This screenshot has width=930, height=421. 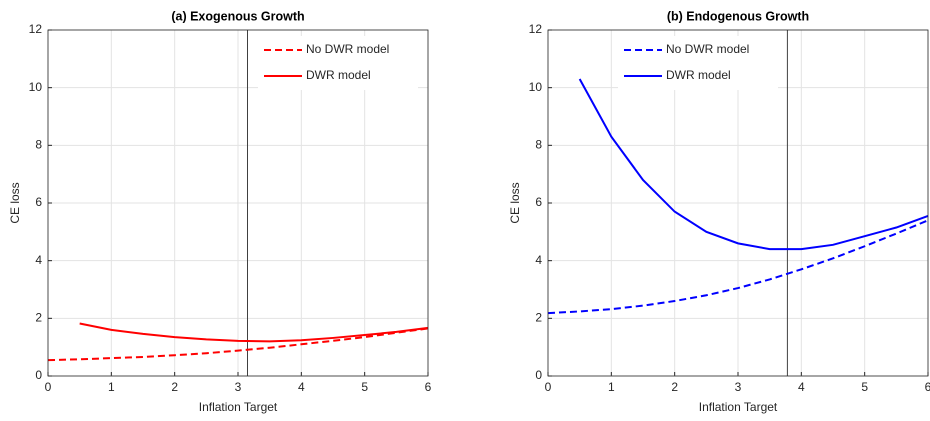 I want to click on chart-title: (b) Endogenous Growth, so click(x=738, y=16).